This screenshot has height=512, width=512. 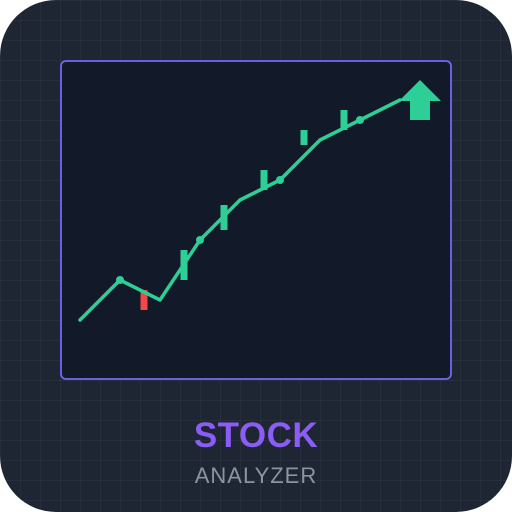 What do you see at coordinates (420, 100) in the screenshot?
I see `arrow-up-icon` at bounding box center [420, 100].